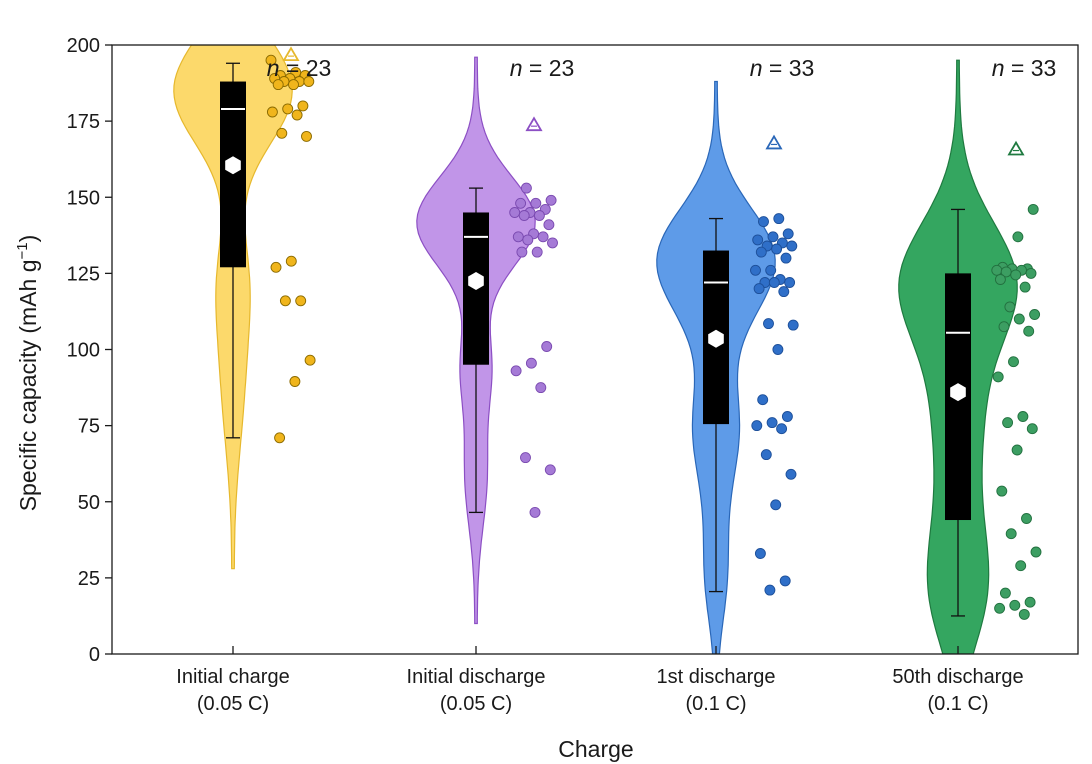 This screenshot has width=1092, height=764. I want to click on x-category-sublabel: (0.1 C), so click(715, 704).